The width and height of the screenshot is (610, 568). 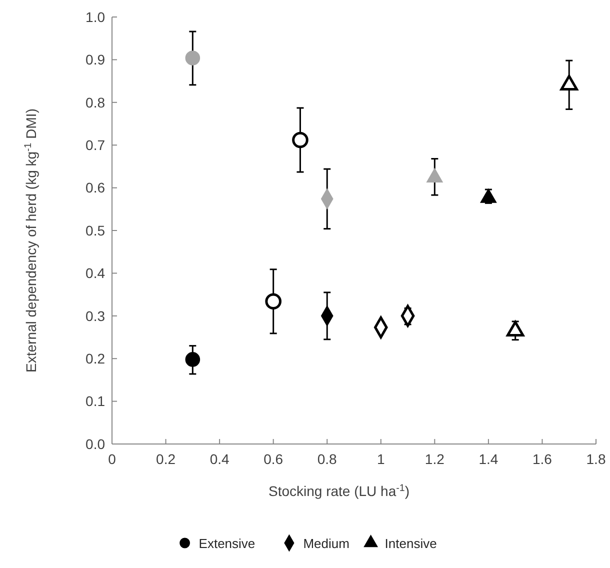 What do you see at coordinates (96, 145) in the screenshot?
I see `y-tick-label: 0.7` at bounding box center [96, 145].